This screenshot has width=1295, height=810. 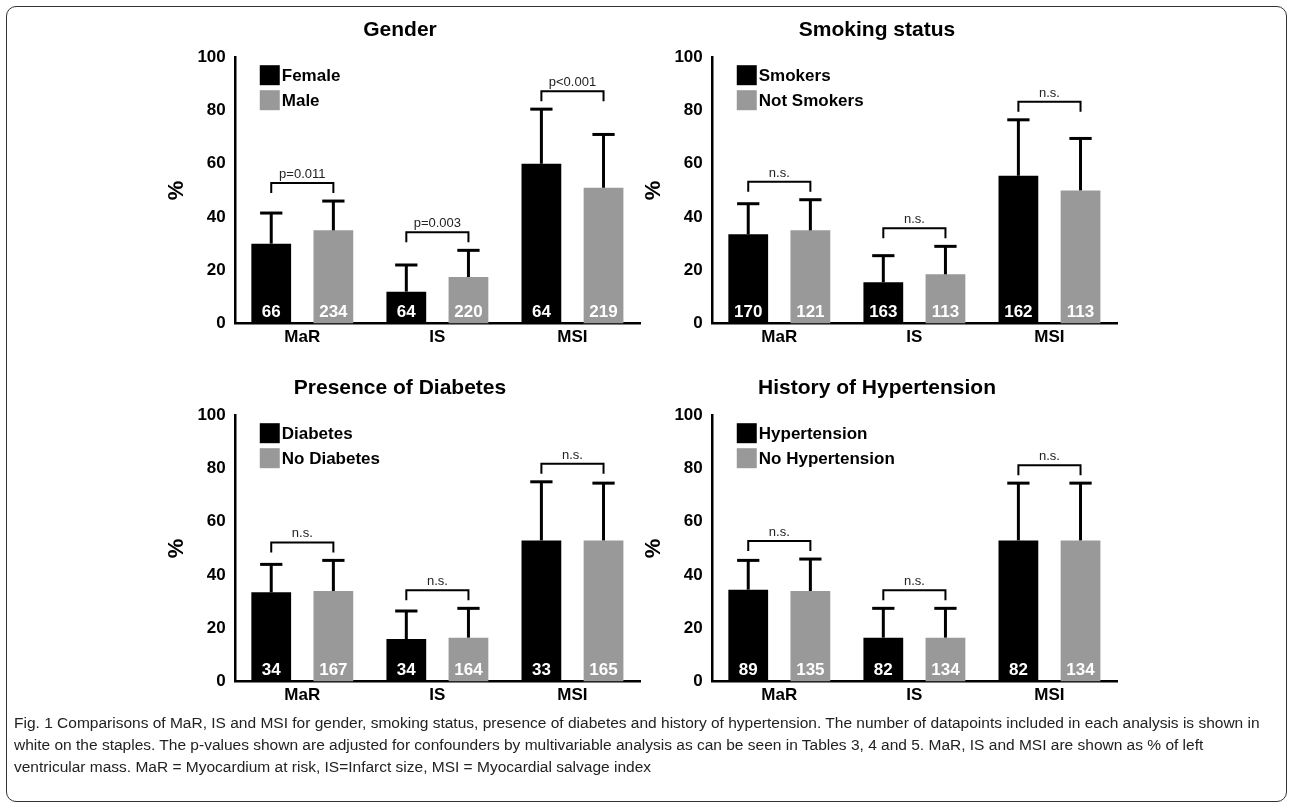 What do you see at coordinates (811, 100) in the screenshot?
I see `legend-label: Not Smokers` at bounding box center [811, 100].